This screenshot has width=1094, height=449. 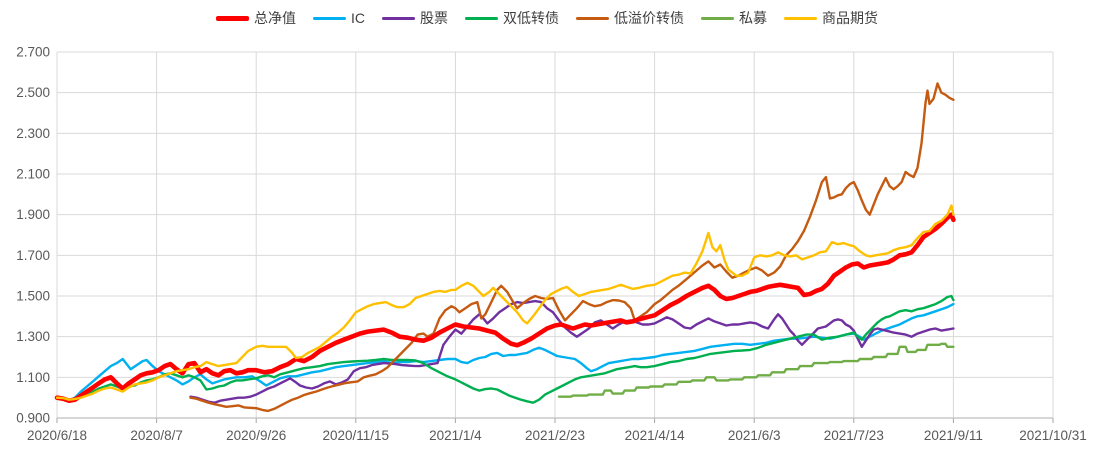 What do you see at coordinates (753, 18) in the screenshot?
I see `legend-label: 私募` at bounding box center [753, 18].